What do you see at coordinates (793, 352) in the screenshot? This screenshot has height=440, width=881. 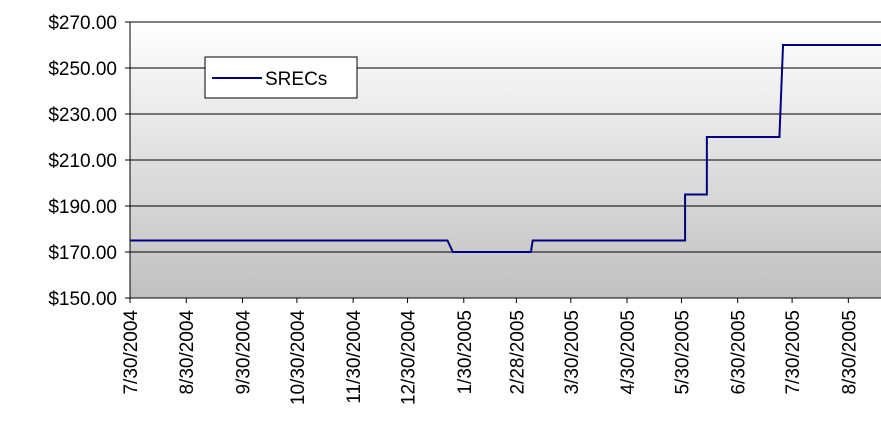 I see `x-tick-label: 7/30/2005` at bounding box center [793, 352].